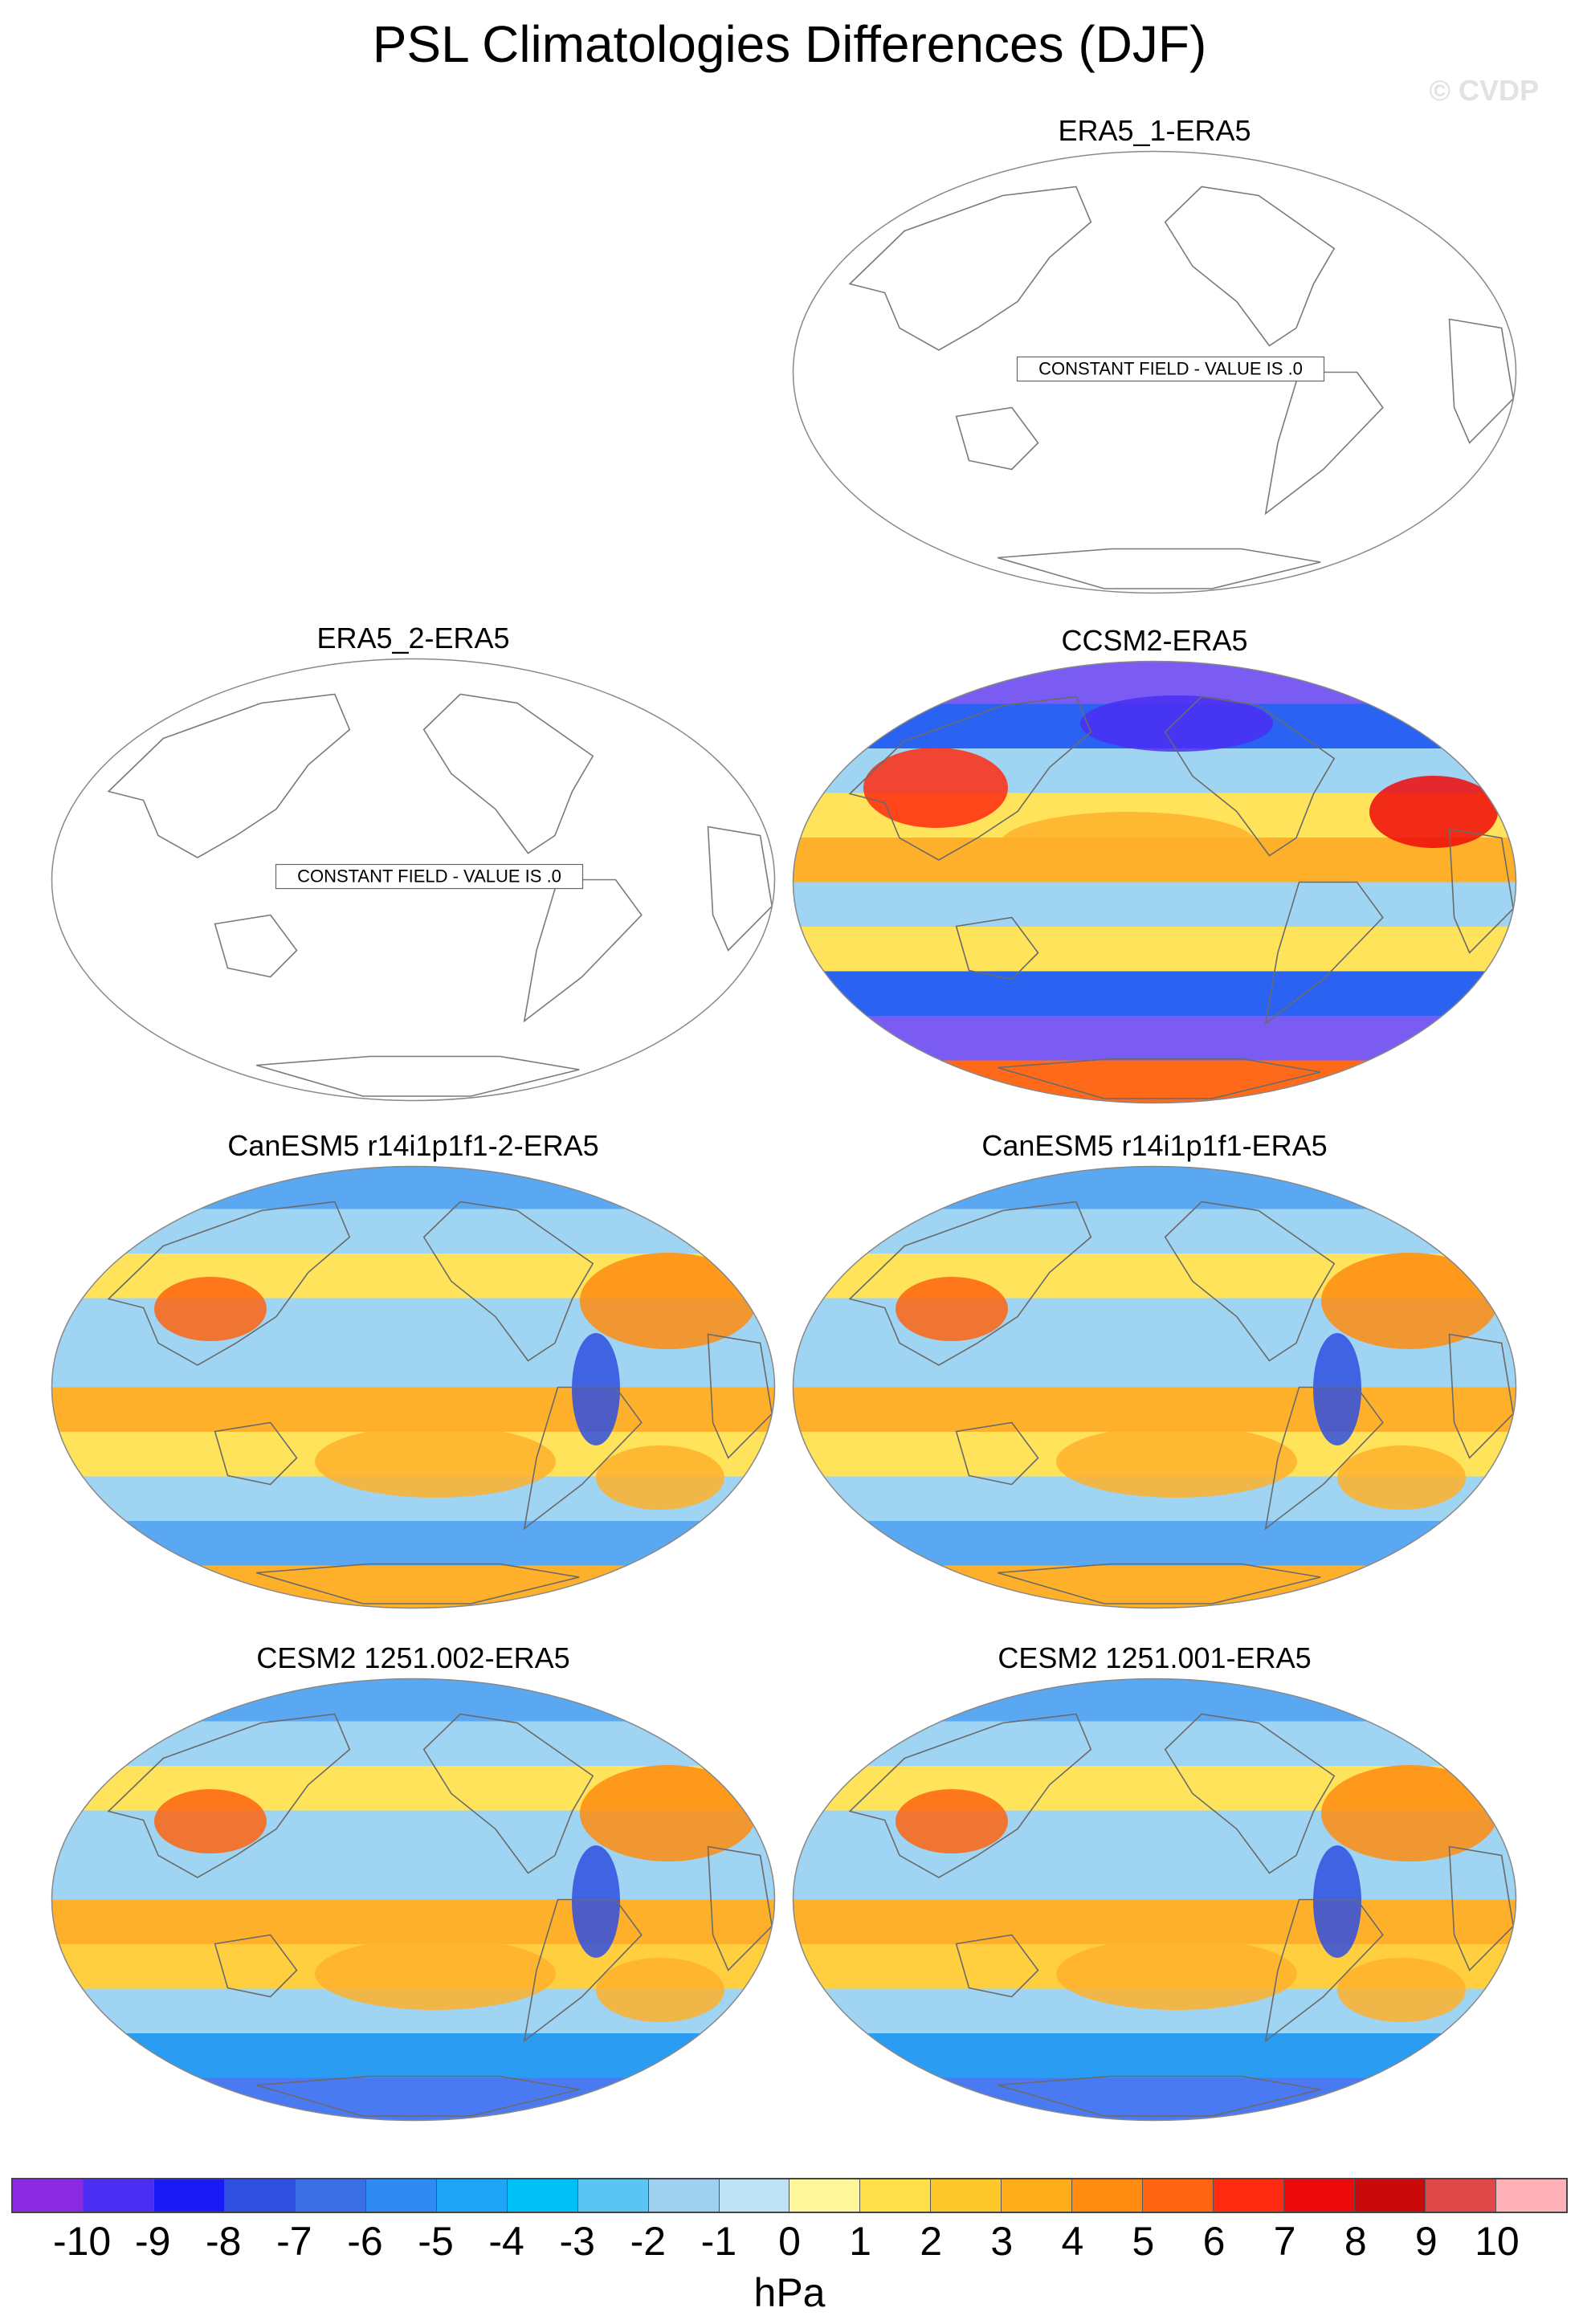 The height and width of the screenshot is (2324, 1579). I want to click on constant-field-box, so click(429, 877).